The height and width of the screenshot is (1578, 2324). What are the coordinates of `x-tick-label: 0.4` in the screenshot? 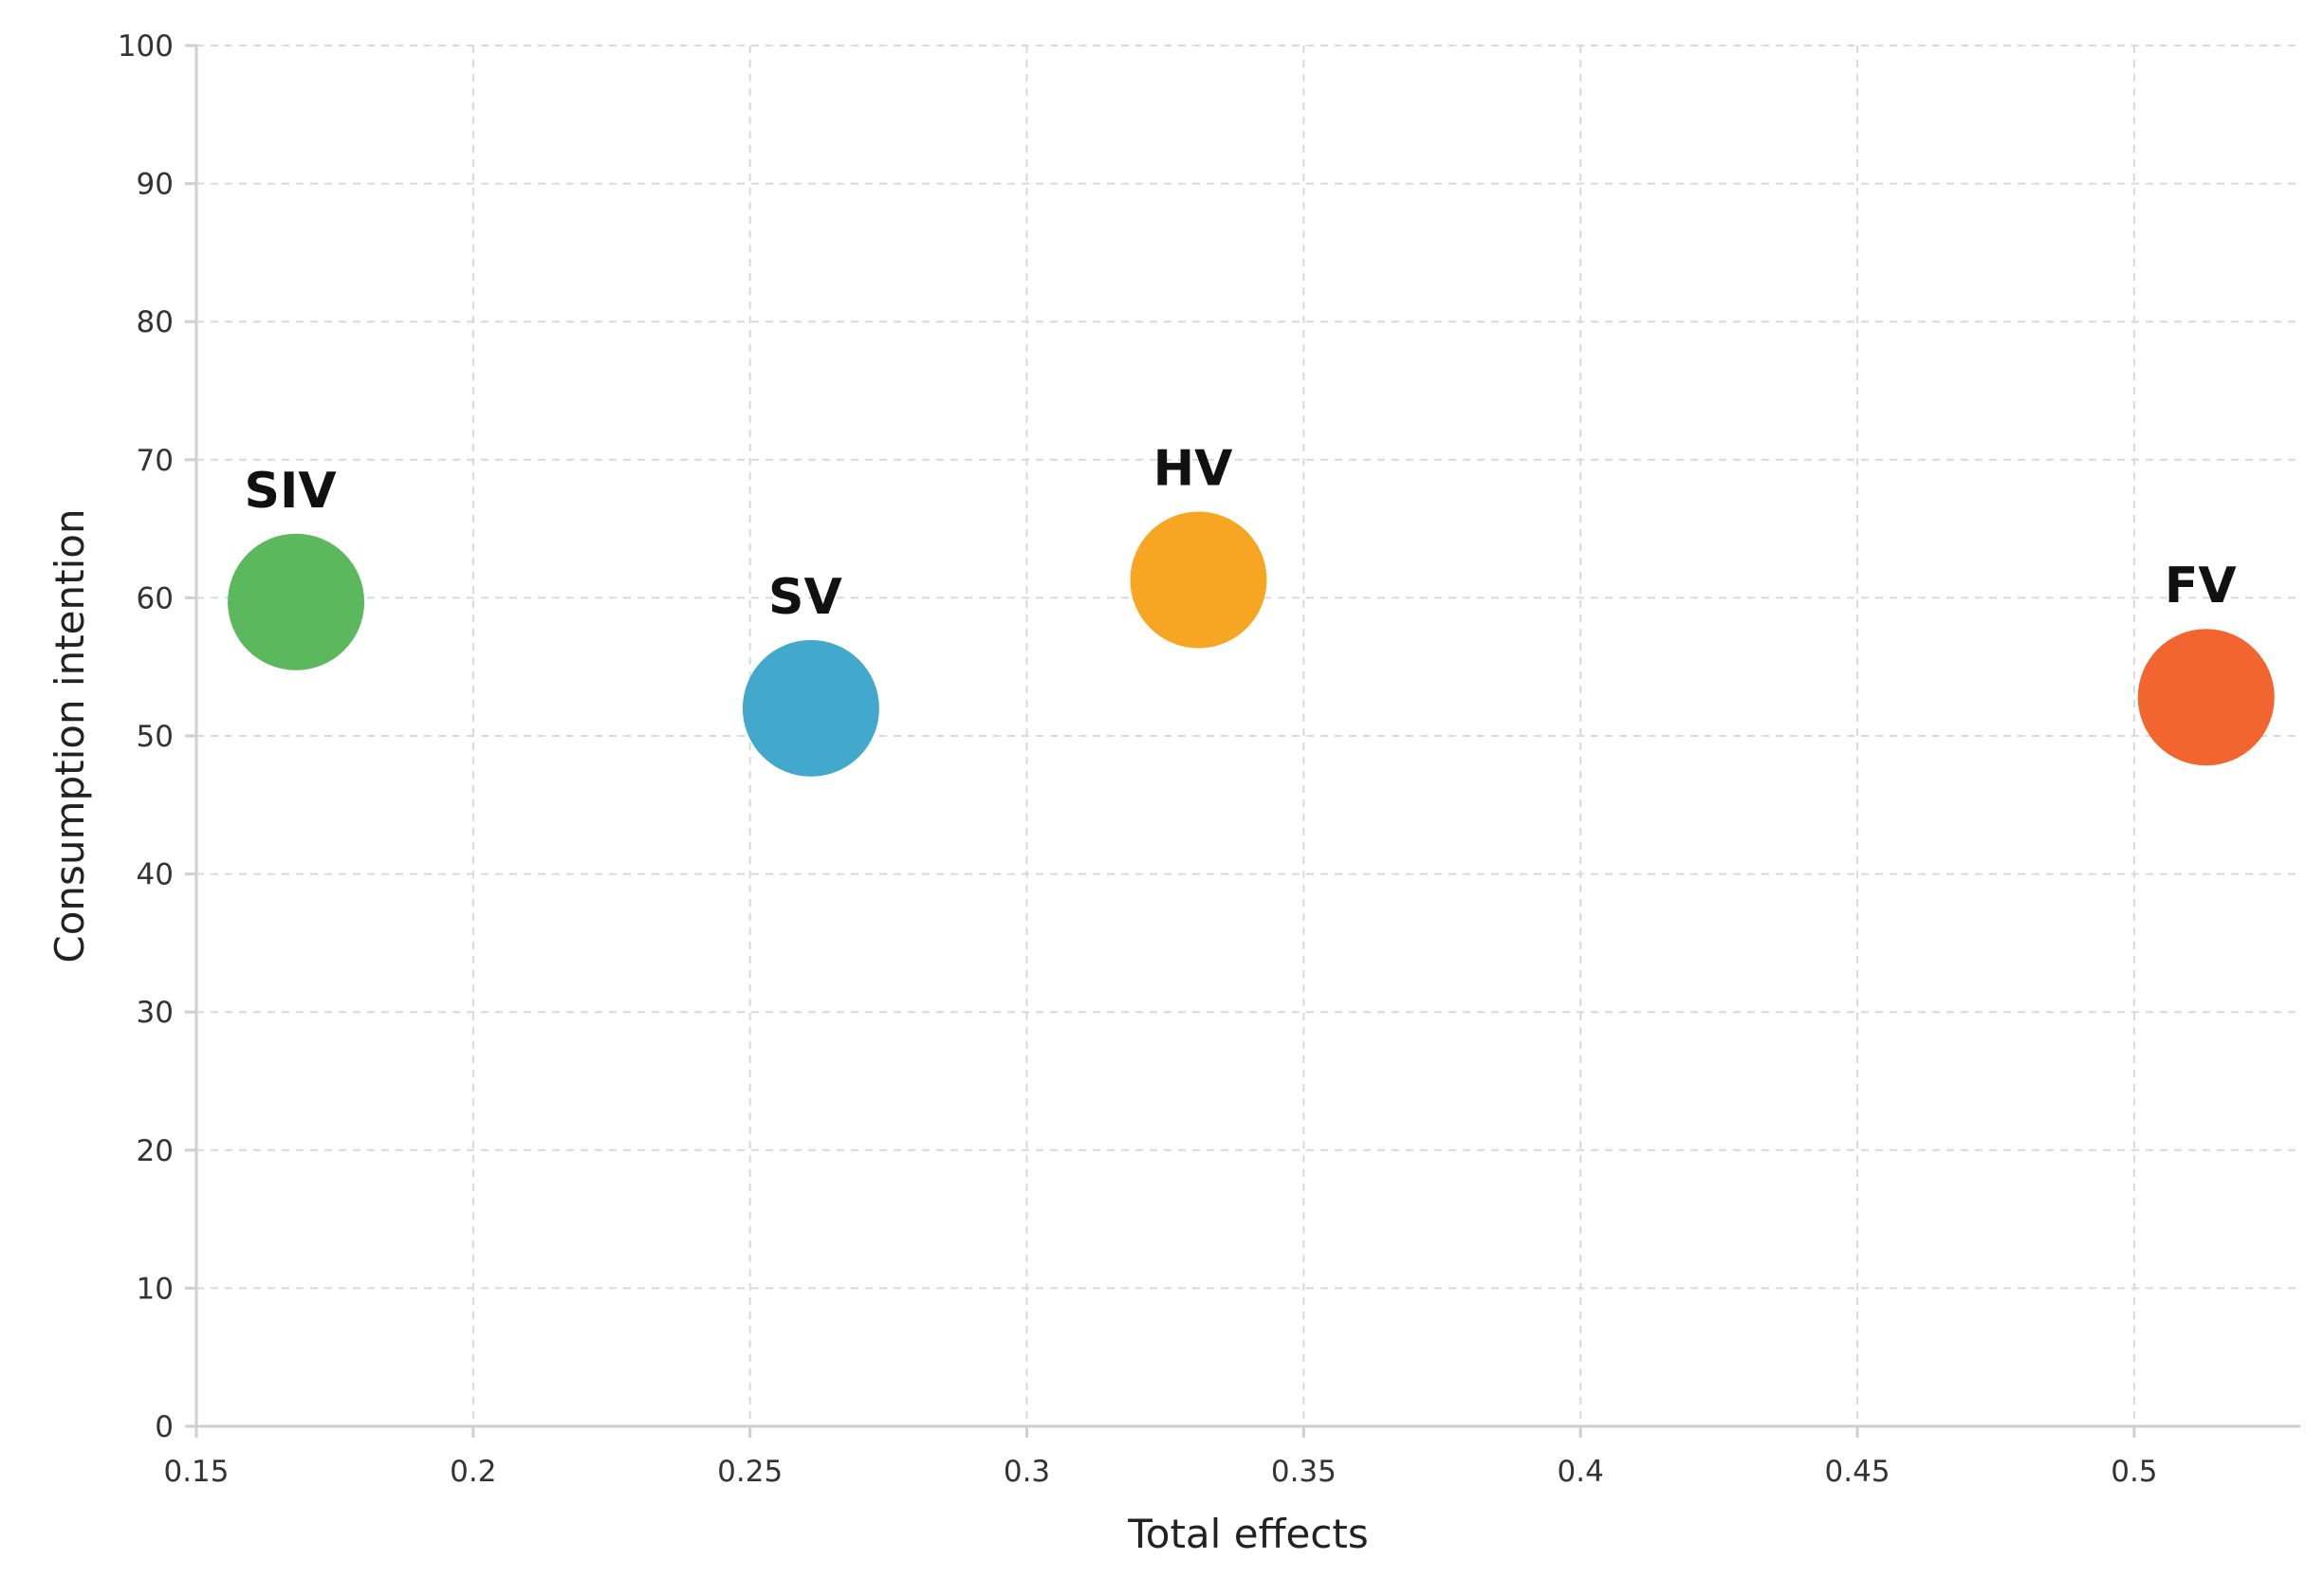 It's located at (1581, 1472).